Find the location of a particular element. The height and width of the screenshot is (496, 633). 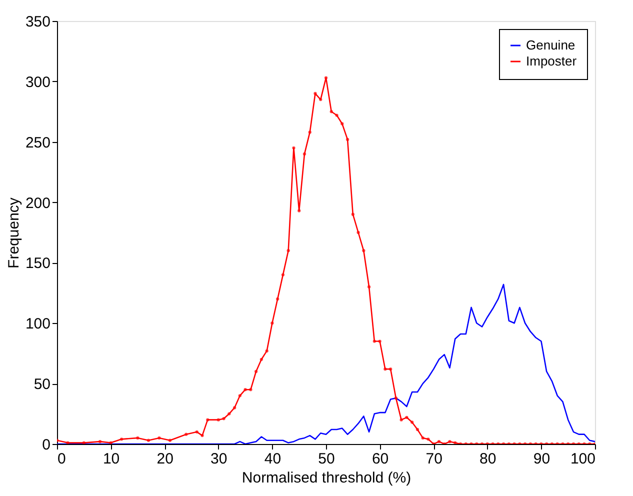

y-tick-label: 150 is located at coordinates (37, 263).